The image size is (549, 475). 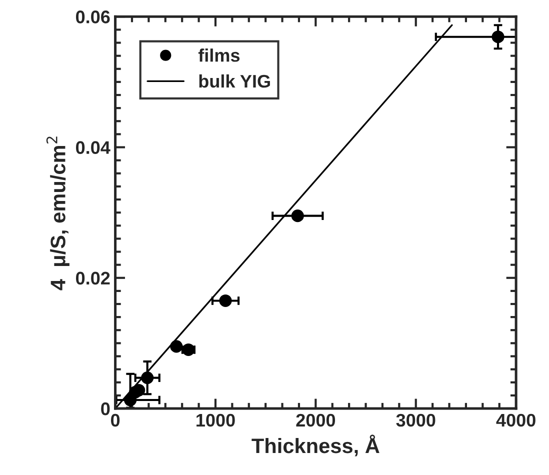 What do you see at coordinates (234, 81) in the screenshot?
I see `legend-label: bulk YIG` at bounding box center [234, 81].